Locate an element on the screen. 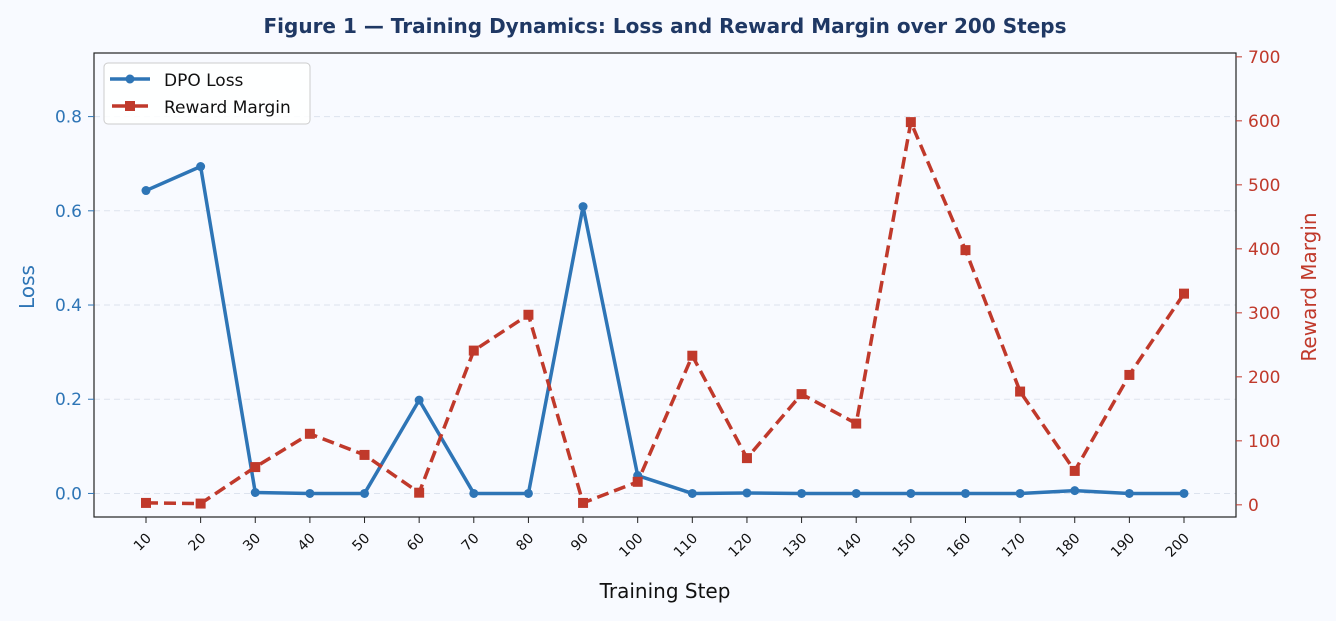  x-tick-label: 190 is located at coordinates (1123, 546).